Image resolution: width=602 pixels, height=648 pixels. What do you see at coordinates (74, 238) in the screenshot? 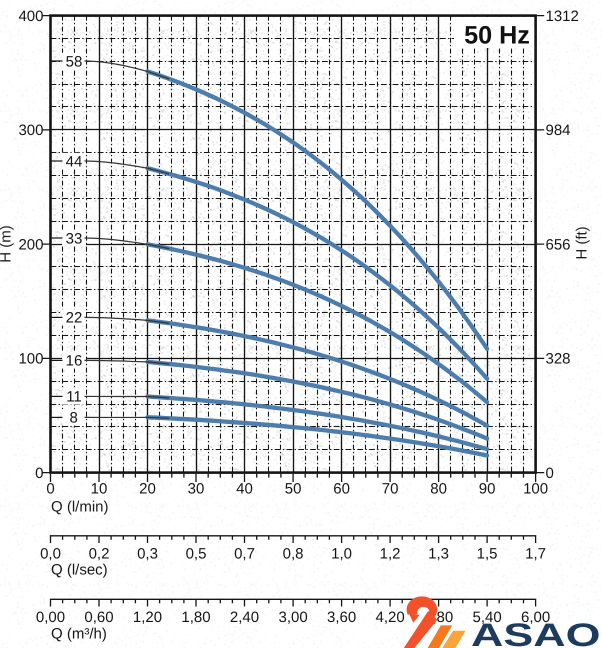
I see `svg-text: 33` at bounding box center [74, 238].